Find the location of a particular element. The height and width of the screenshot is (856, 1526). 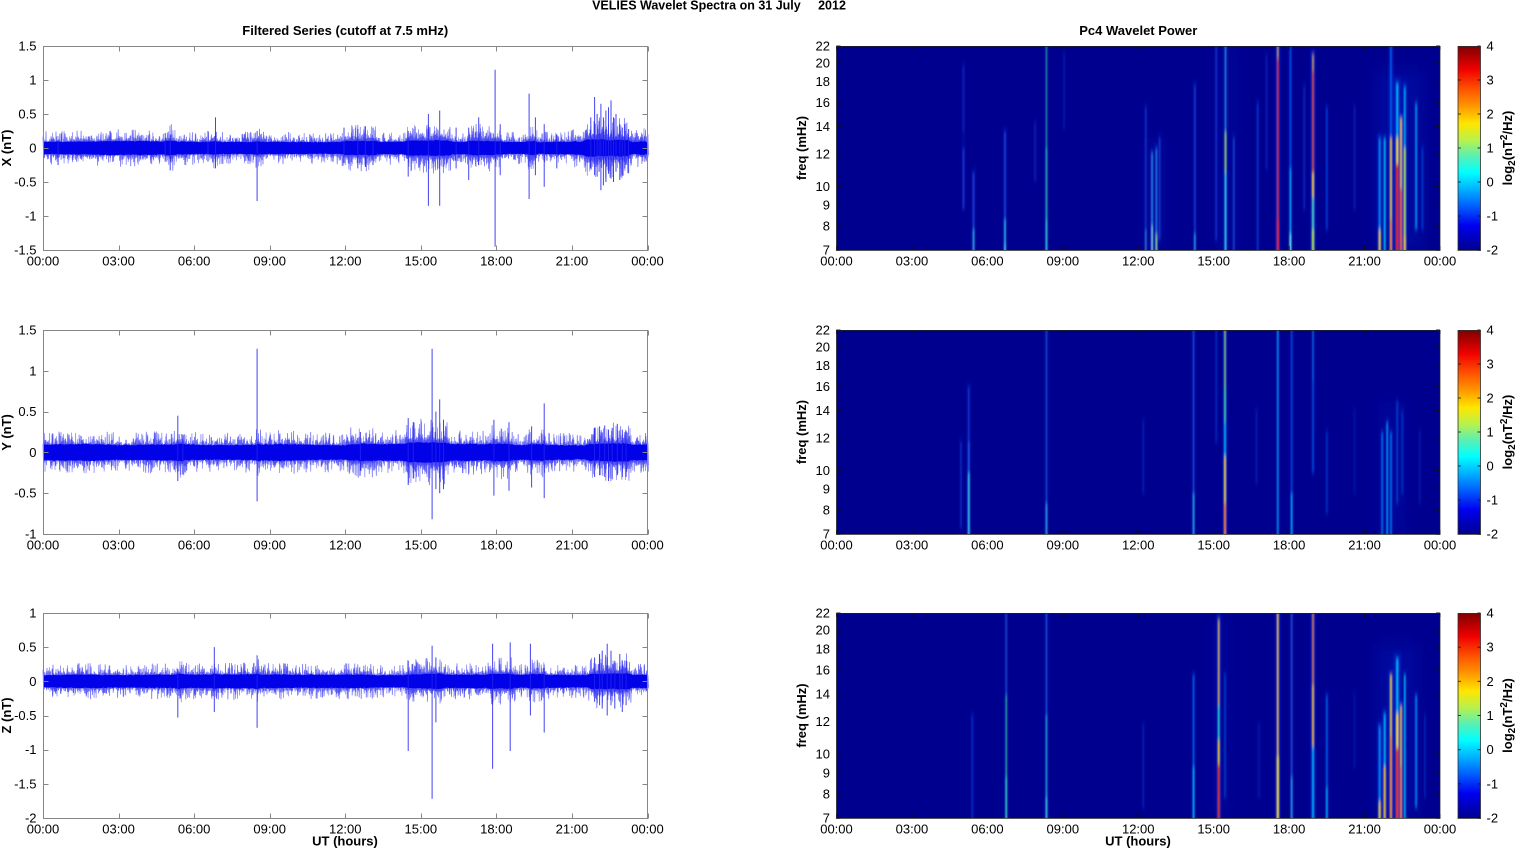

svg-text: 1.5 is located at coordinates (27, 330).